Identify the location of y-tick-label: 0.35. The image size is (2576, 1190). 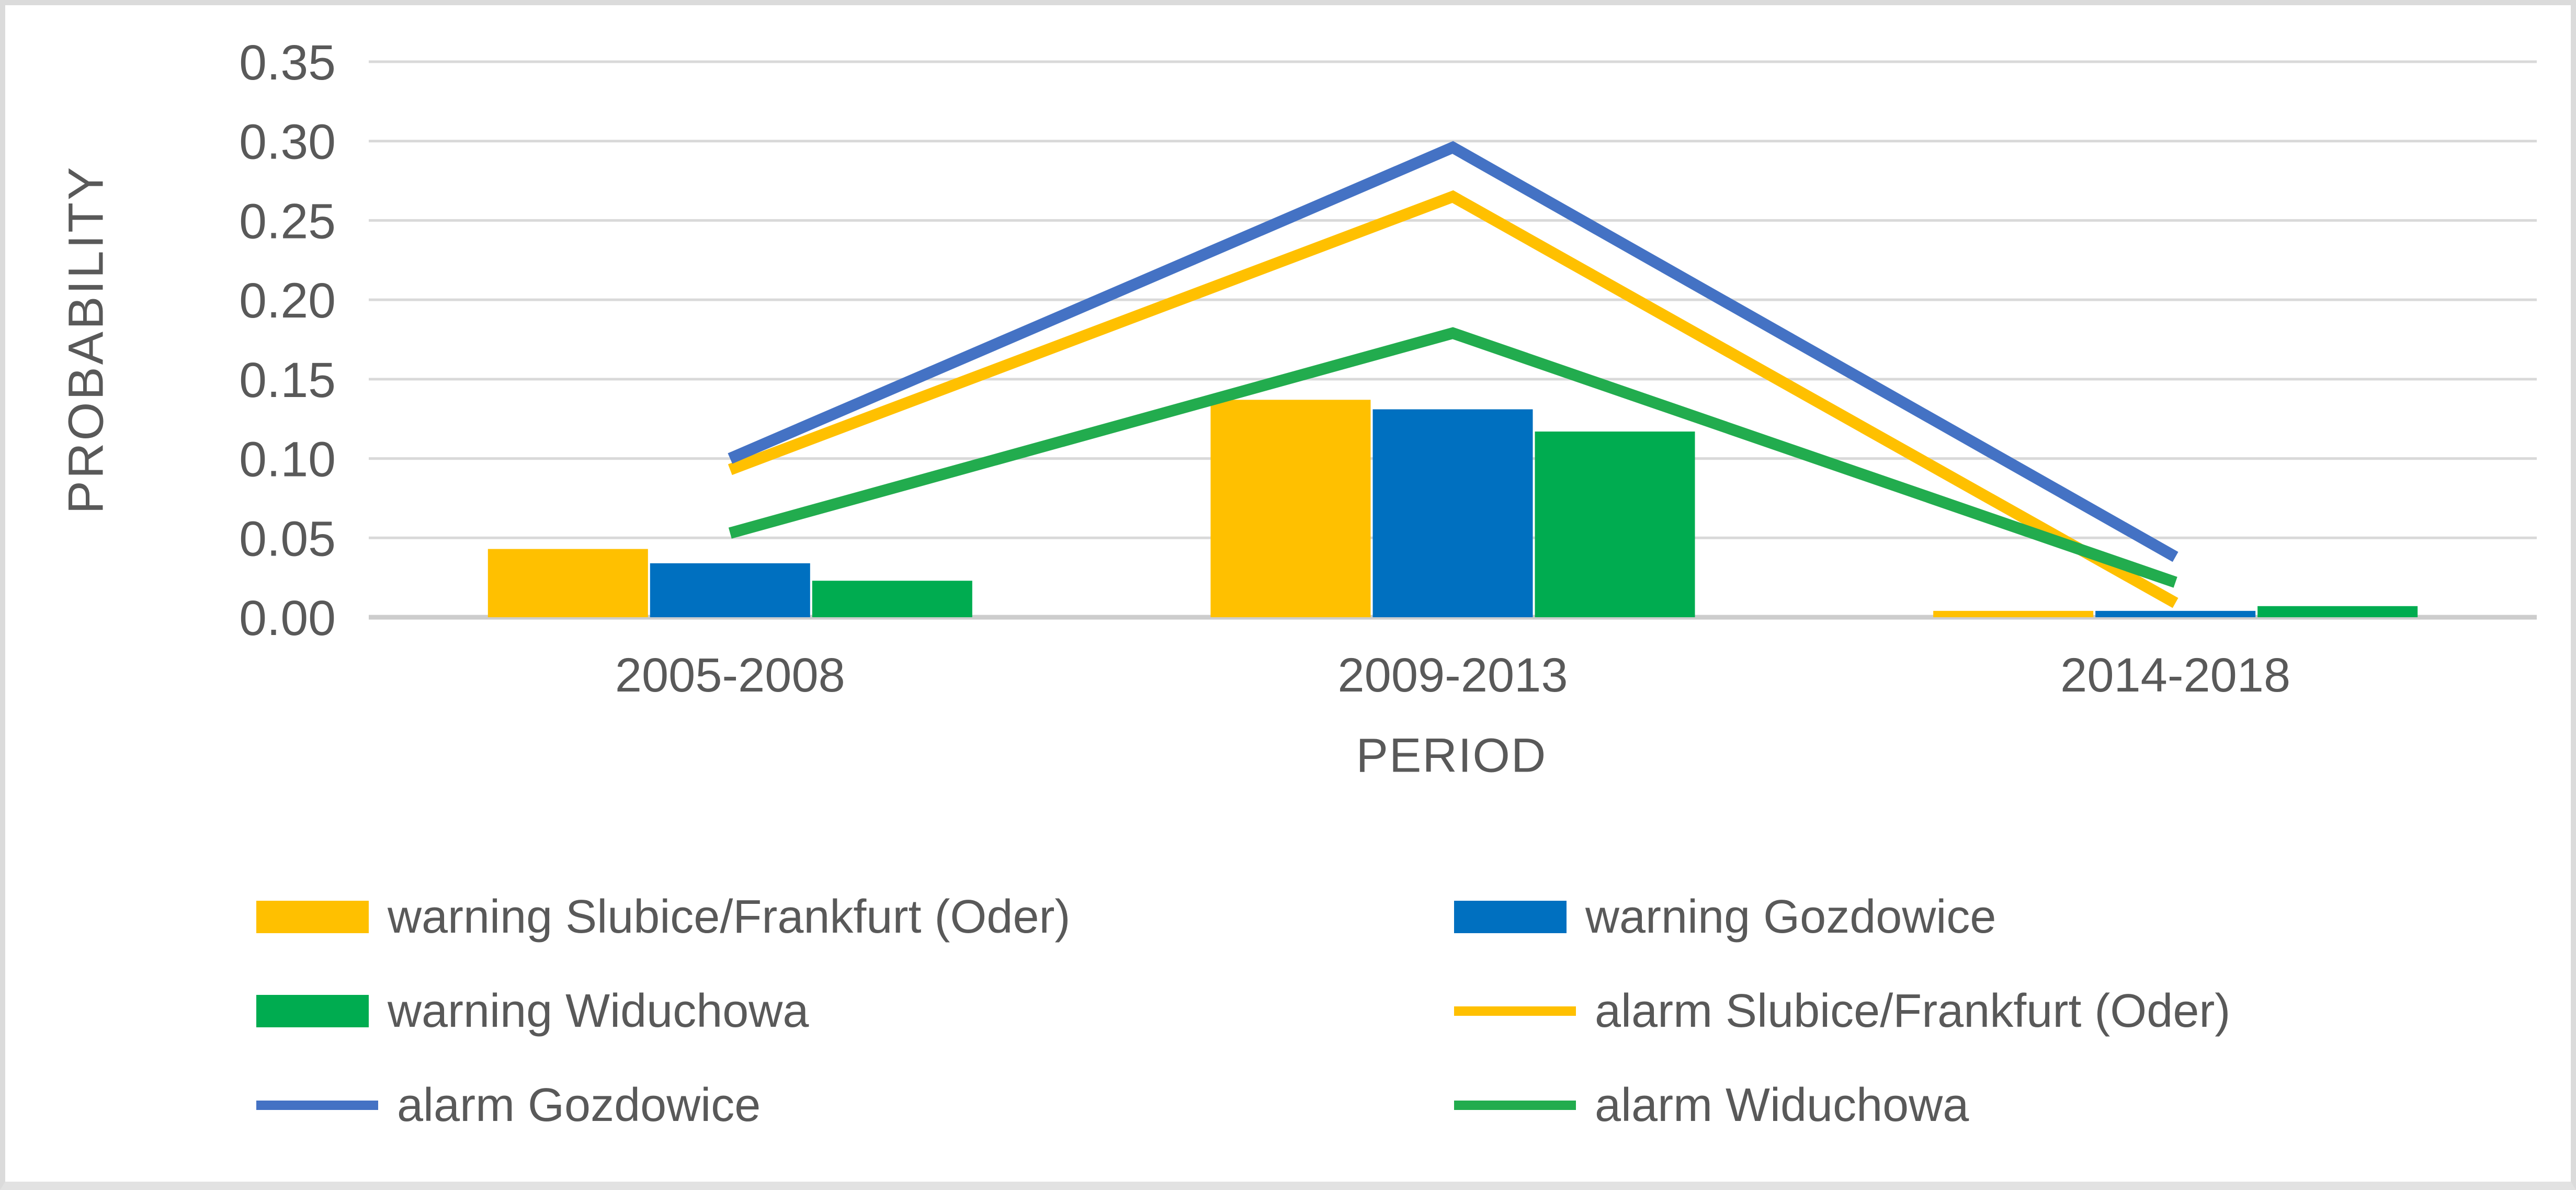
(287, 62).